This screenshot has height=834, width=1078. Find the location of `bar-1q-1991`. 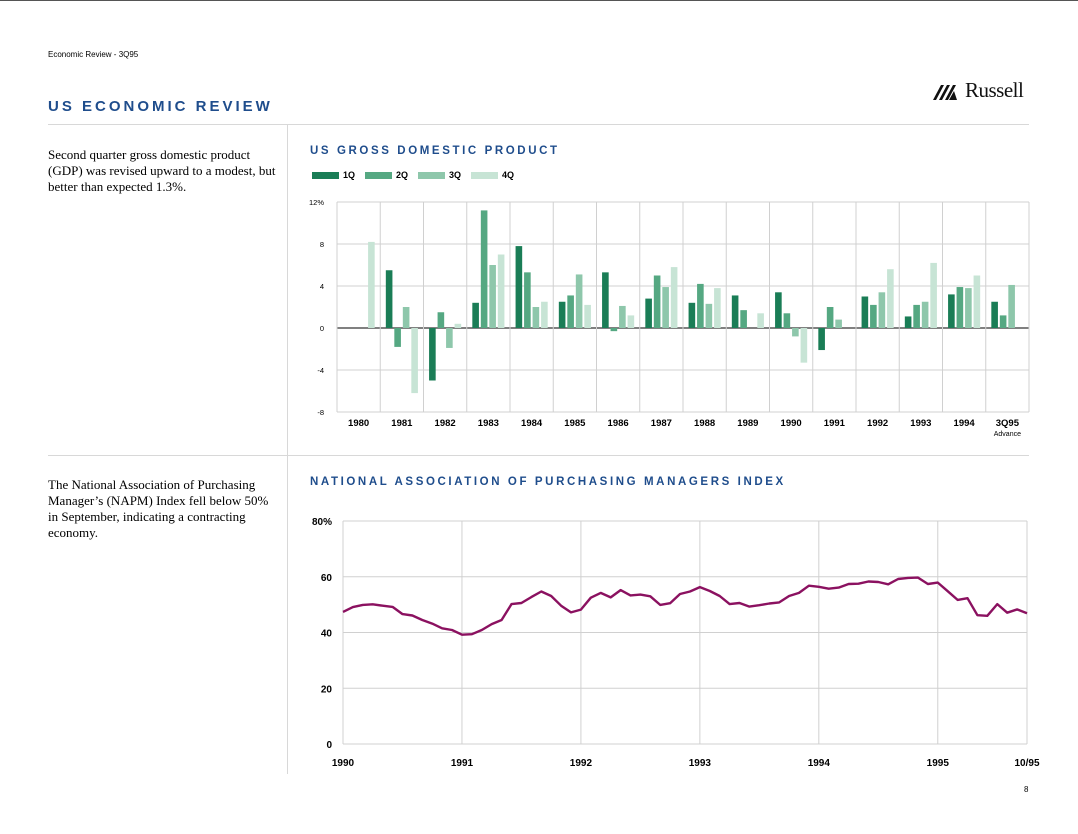

bar-1q-1991 is located at coordinates (821, 339).